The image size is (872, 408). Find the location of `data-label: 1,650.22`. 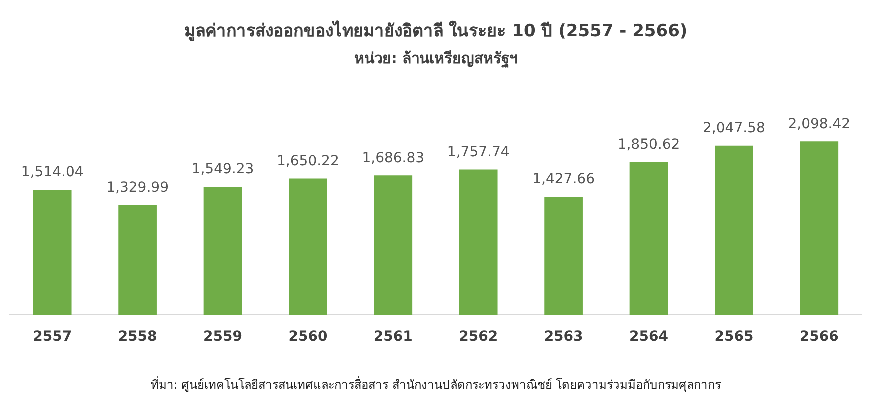

data-label: 1,650.22 is located at coordinates (308, 161).